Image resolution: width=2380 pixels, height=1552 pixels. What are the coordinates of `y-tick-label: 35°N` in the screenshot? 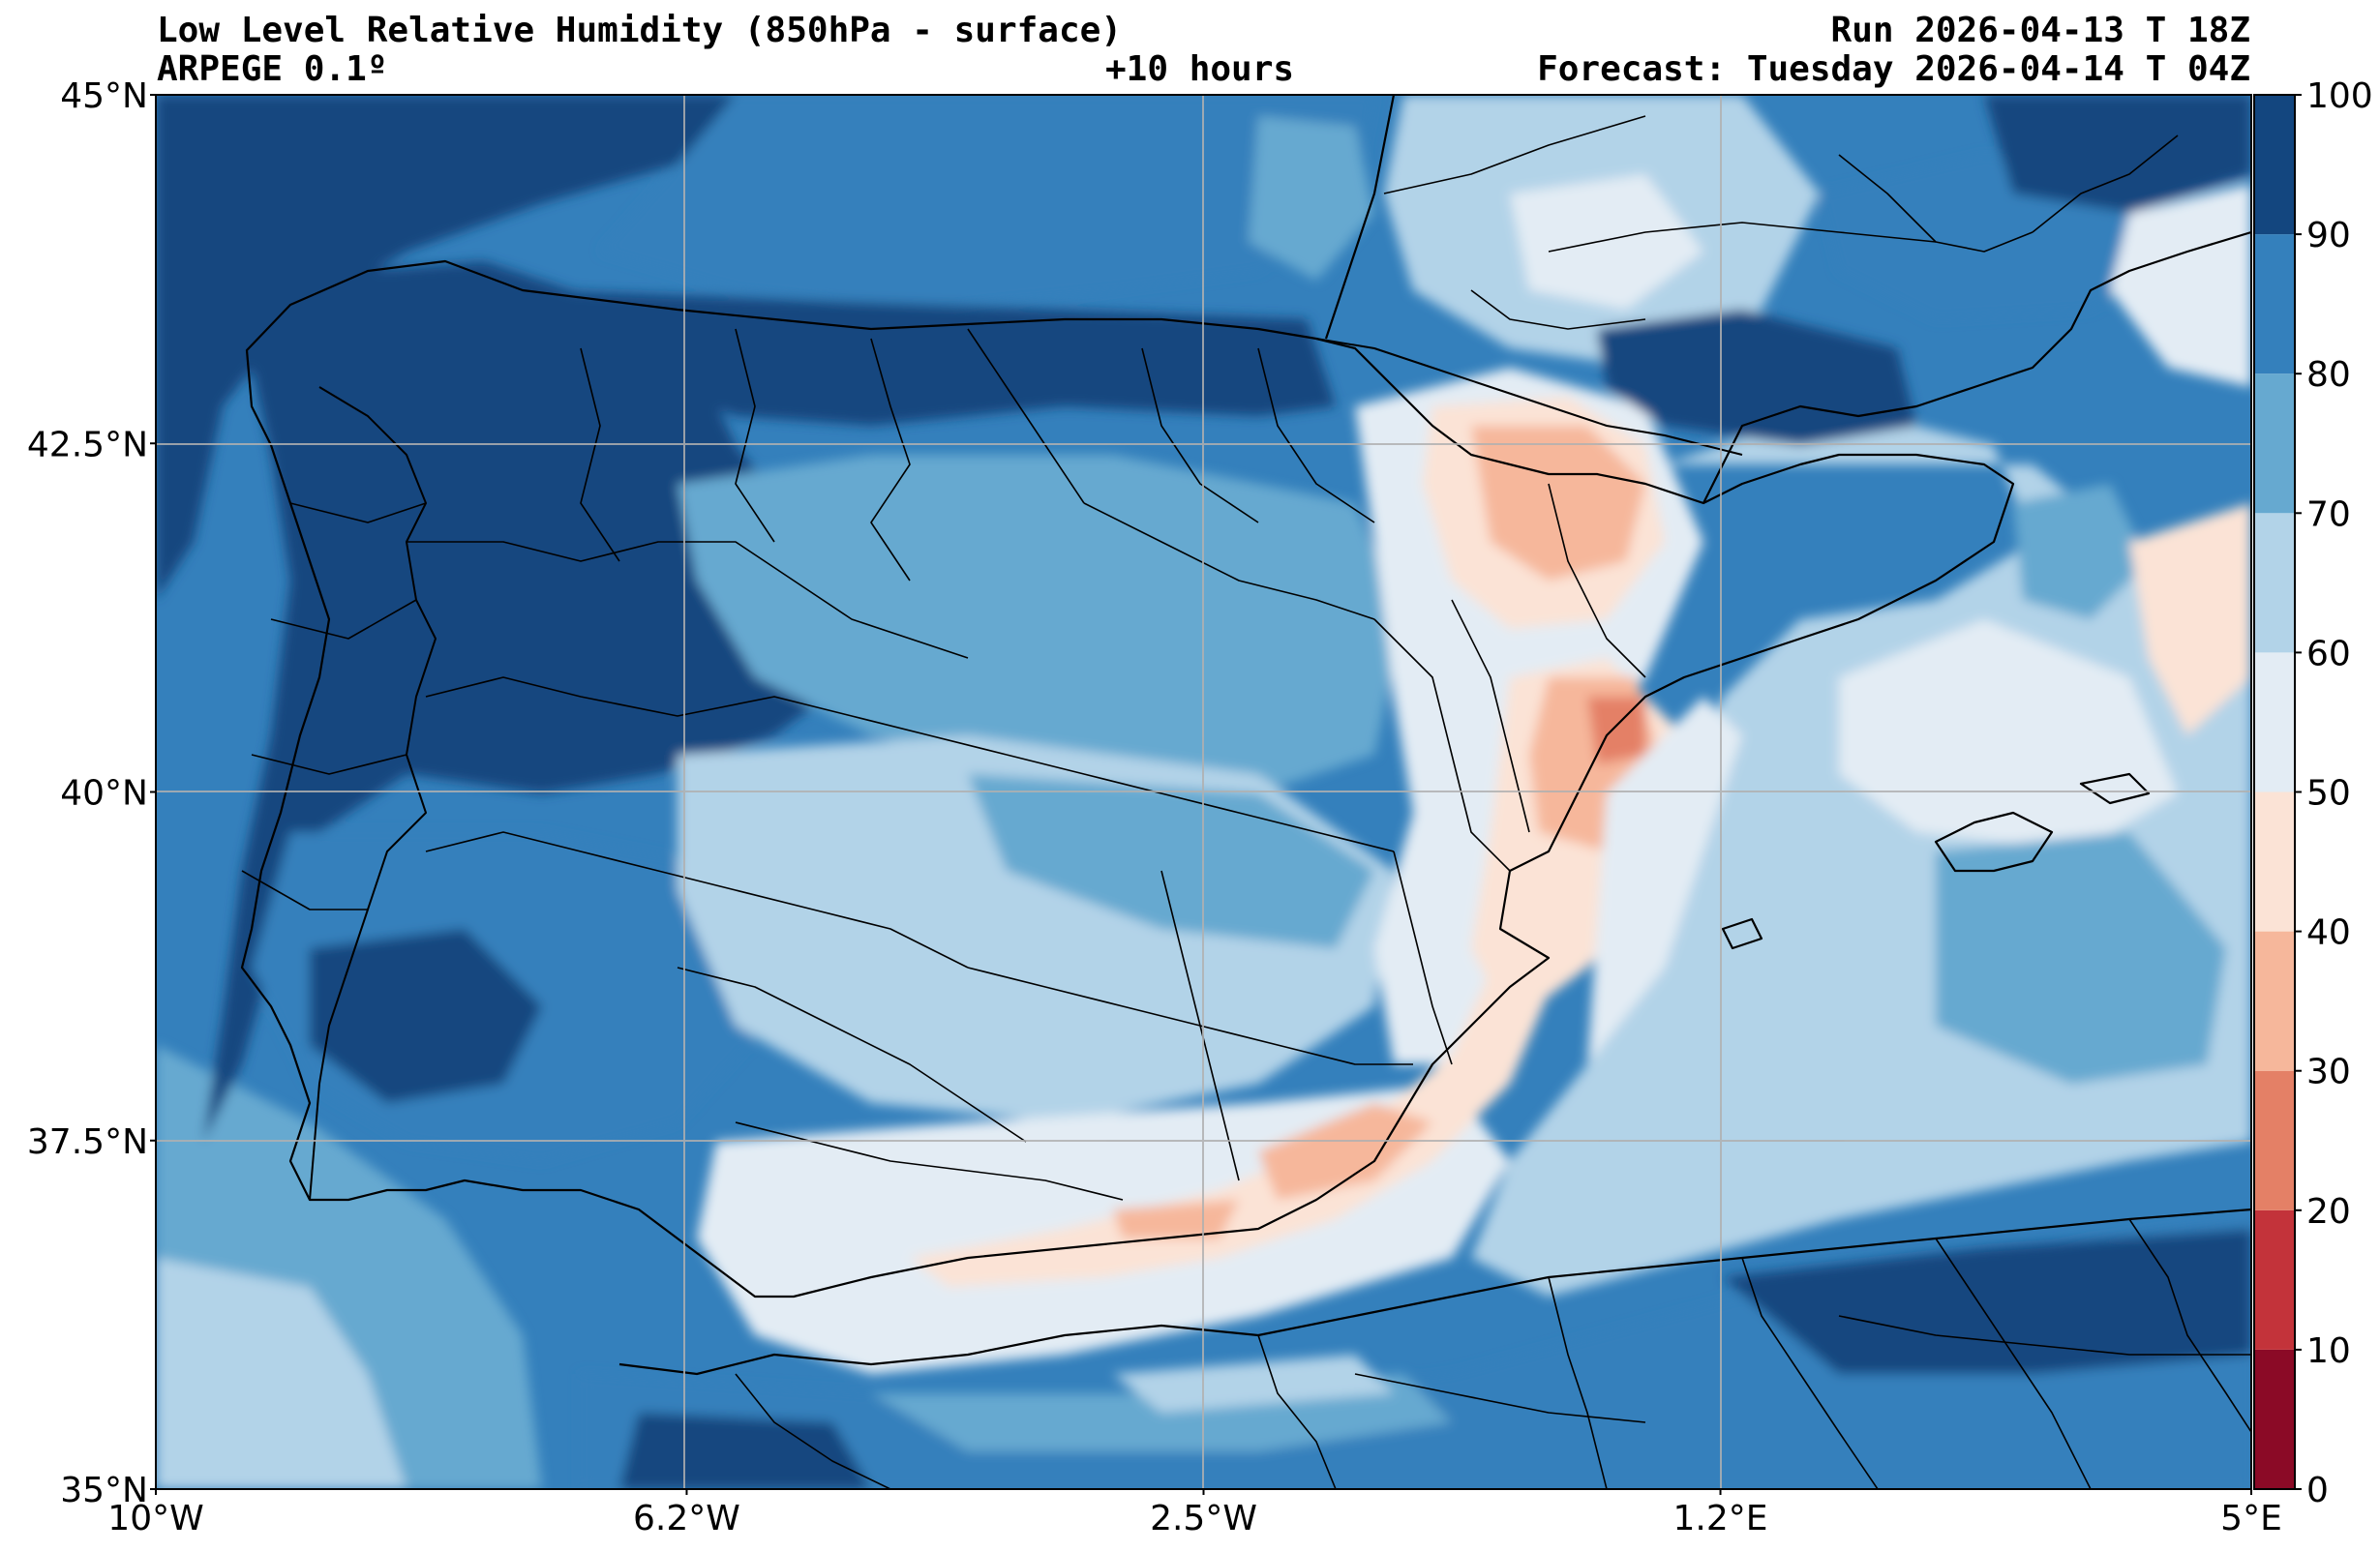 It's located at (104, 1491).